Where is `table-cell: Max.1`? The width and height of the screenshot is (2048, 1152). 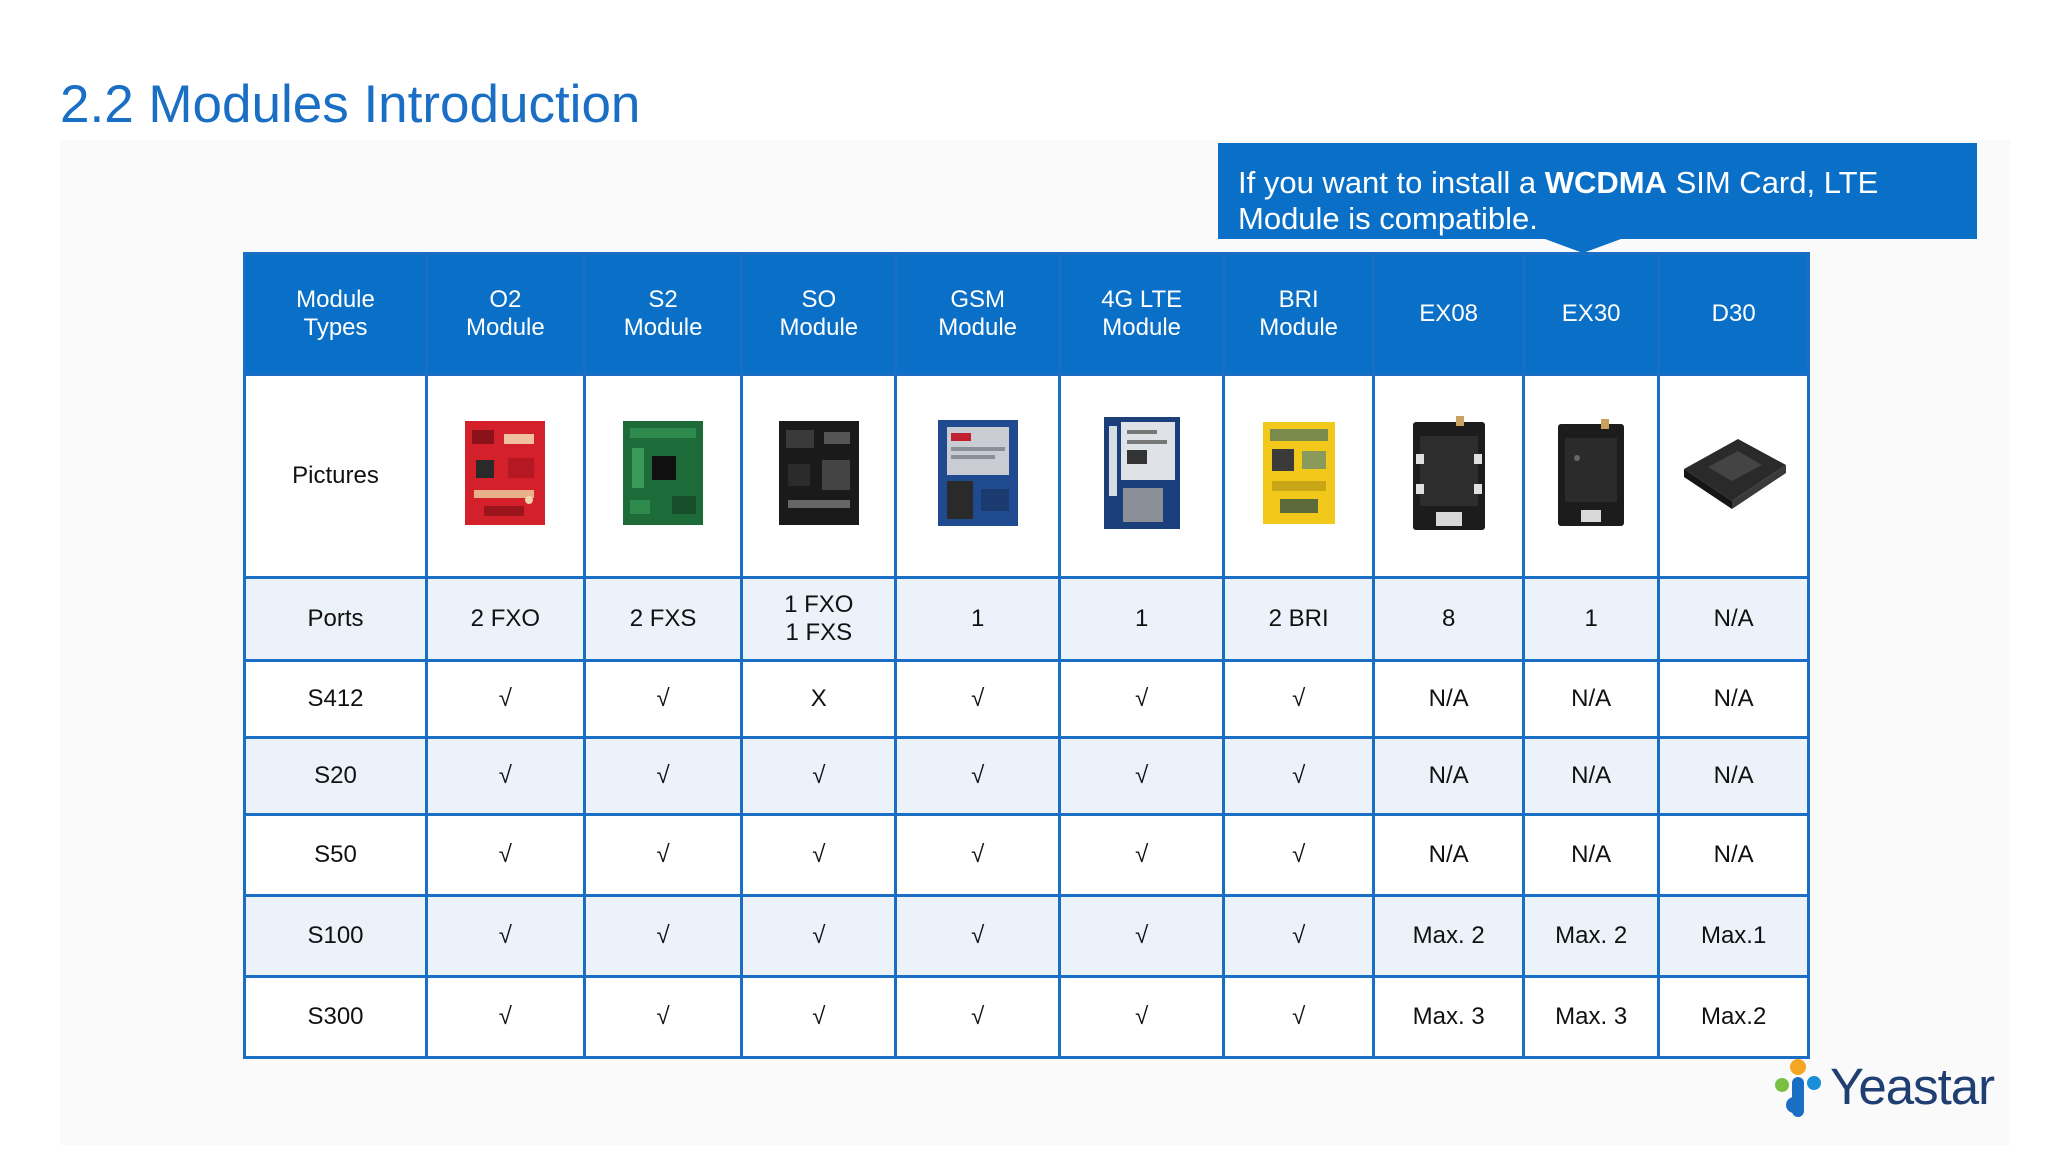 table-cell: Max.1 is located at coordinates (1734, 936).